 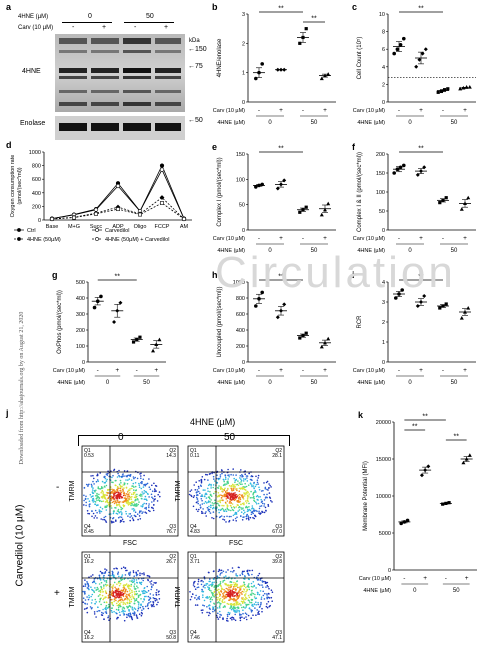 What do you see at coordinates (197, 49) in the screenshot?
I see `mw-150-marker: ←150` at bounding box center [197, 49].